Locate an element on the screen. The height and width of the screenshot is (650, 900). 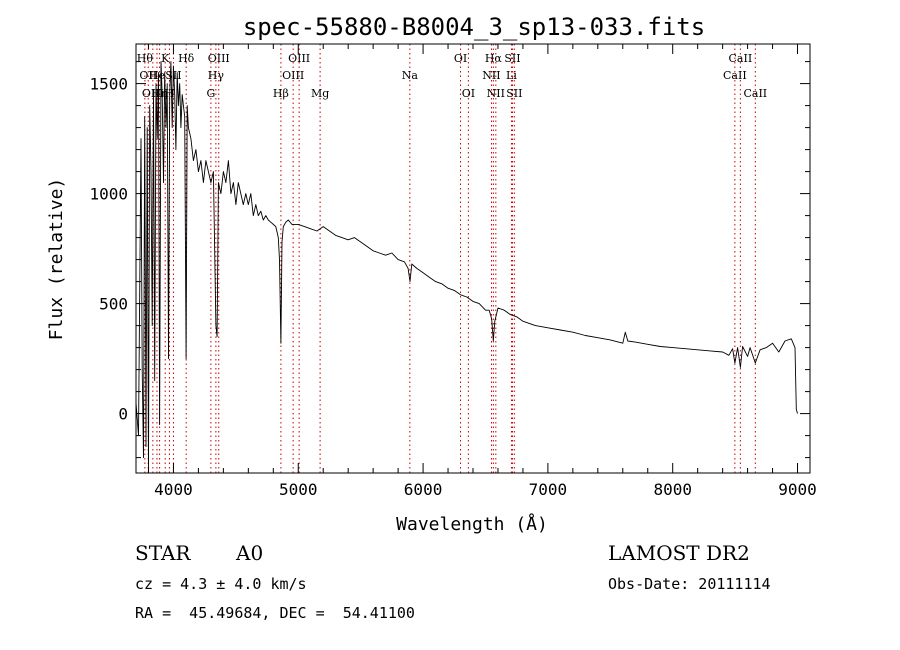
line-marker-label: Na is located at coordinates (410, 75).